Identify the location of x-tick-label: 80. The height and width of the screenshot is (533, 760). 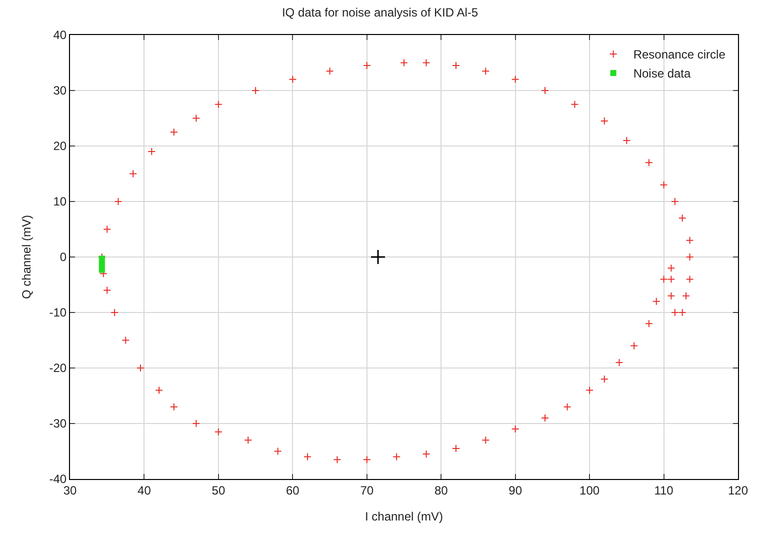
(441, 490).